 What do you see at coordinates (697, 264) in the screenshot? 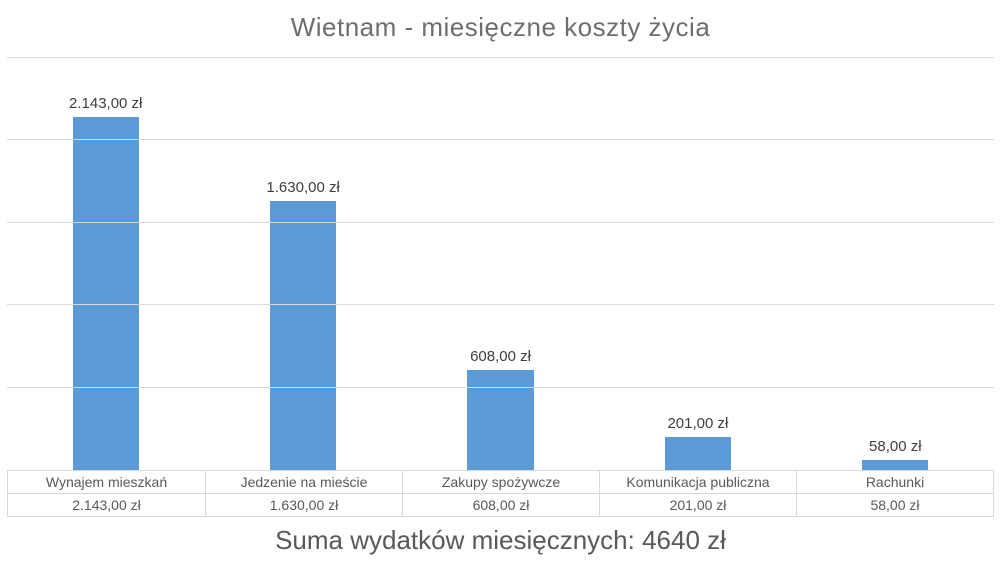
I see `bar-slot: 201,00 zł` at bounding box center [697, 264].